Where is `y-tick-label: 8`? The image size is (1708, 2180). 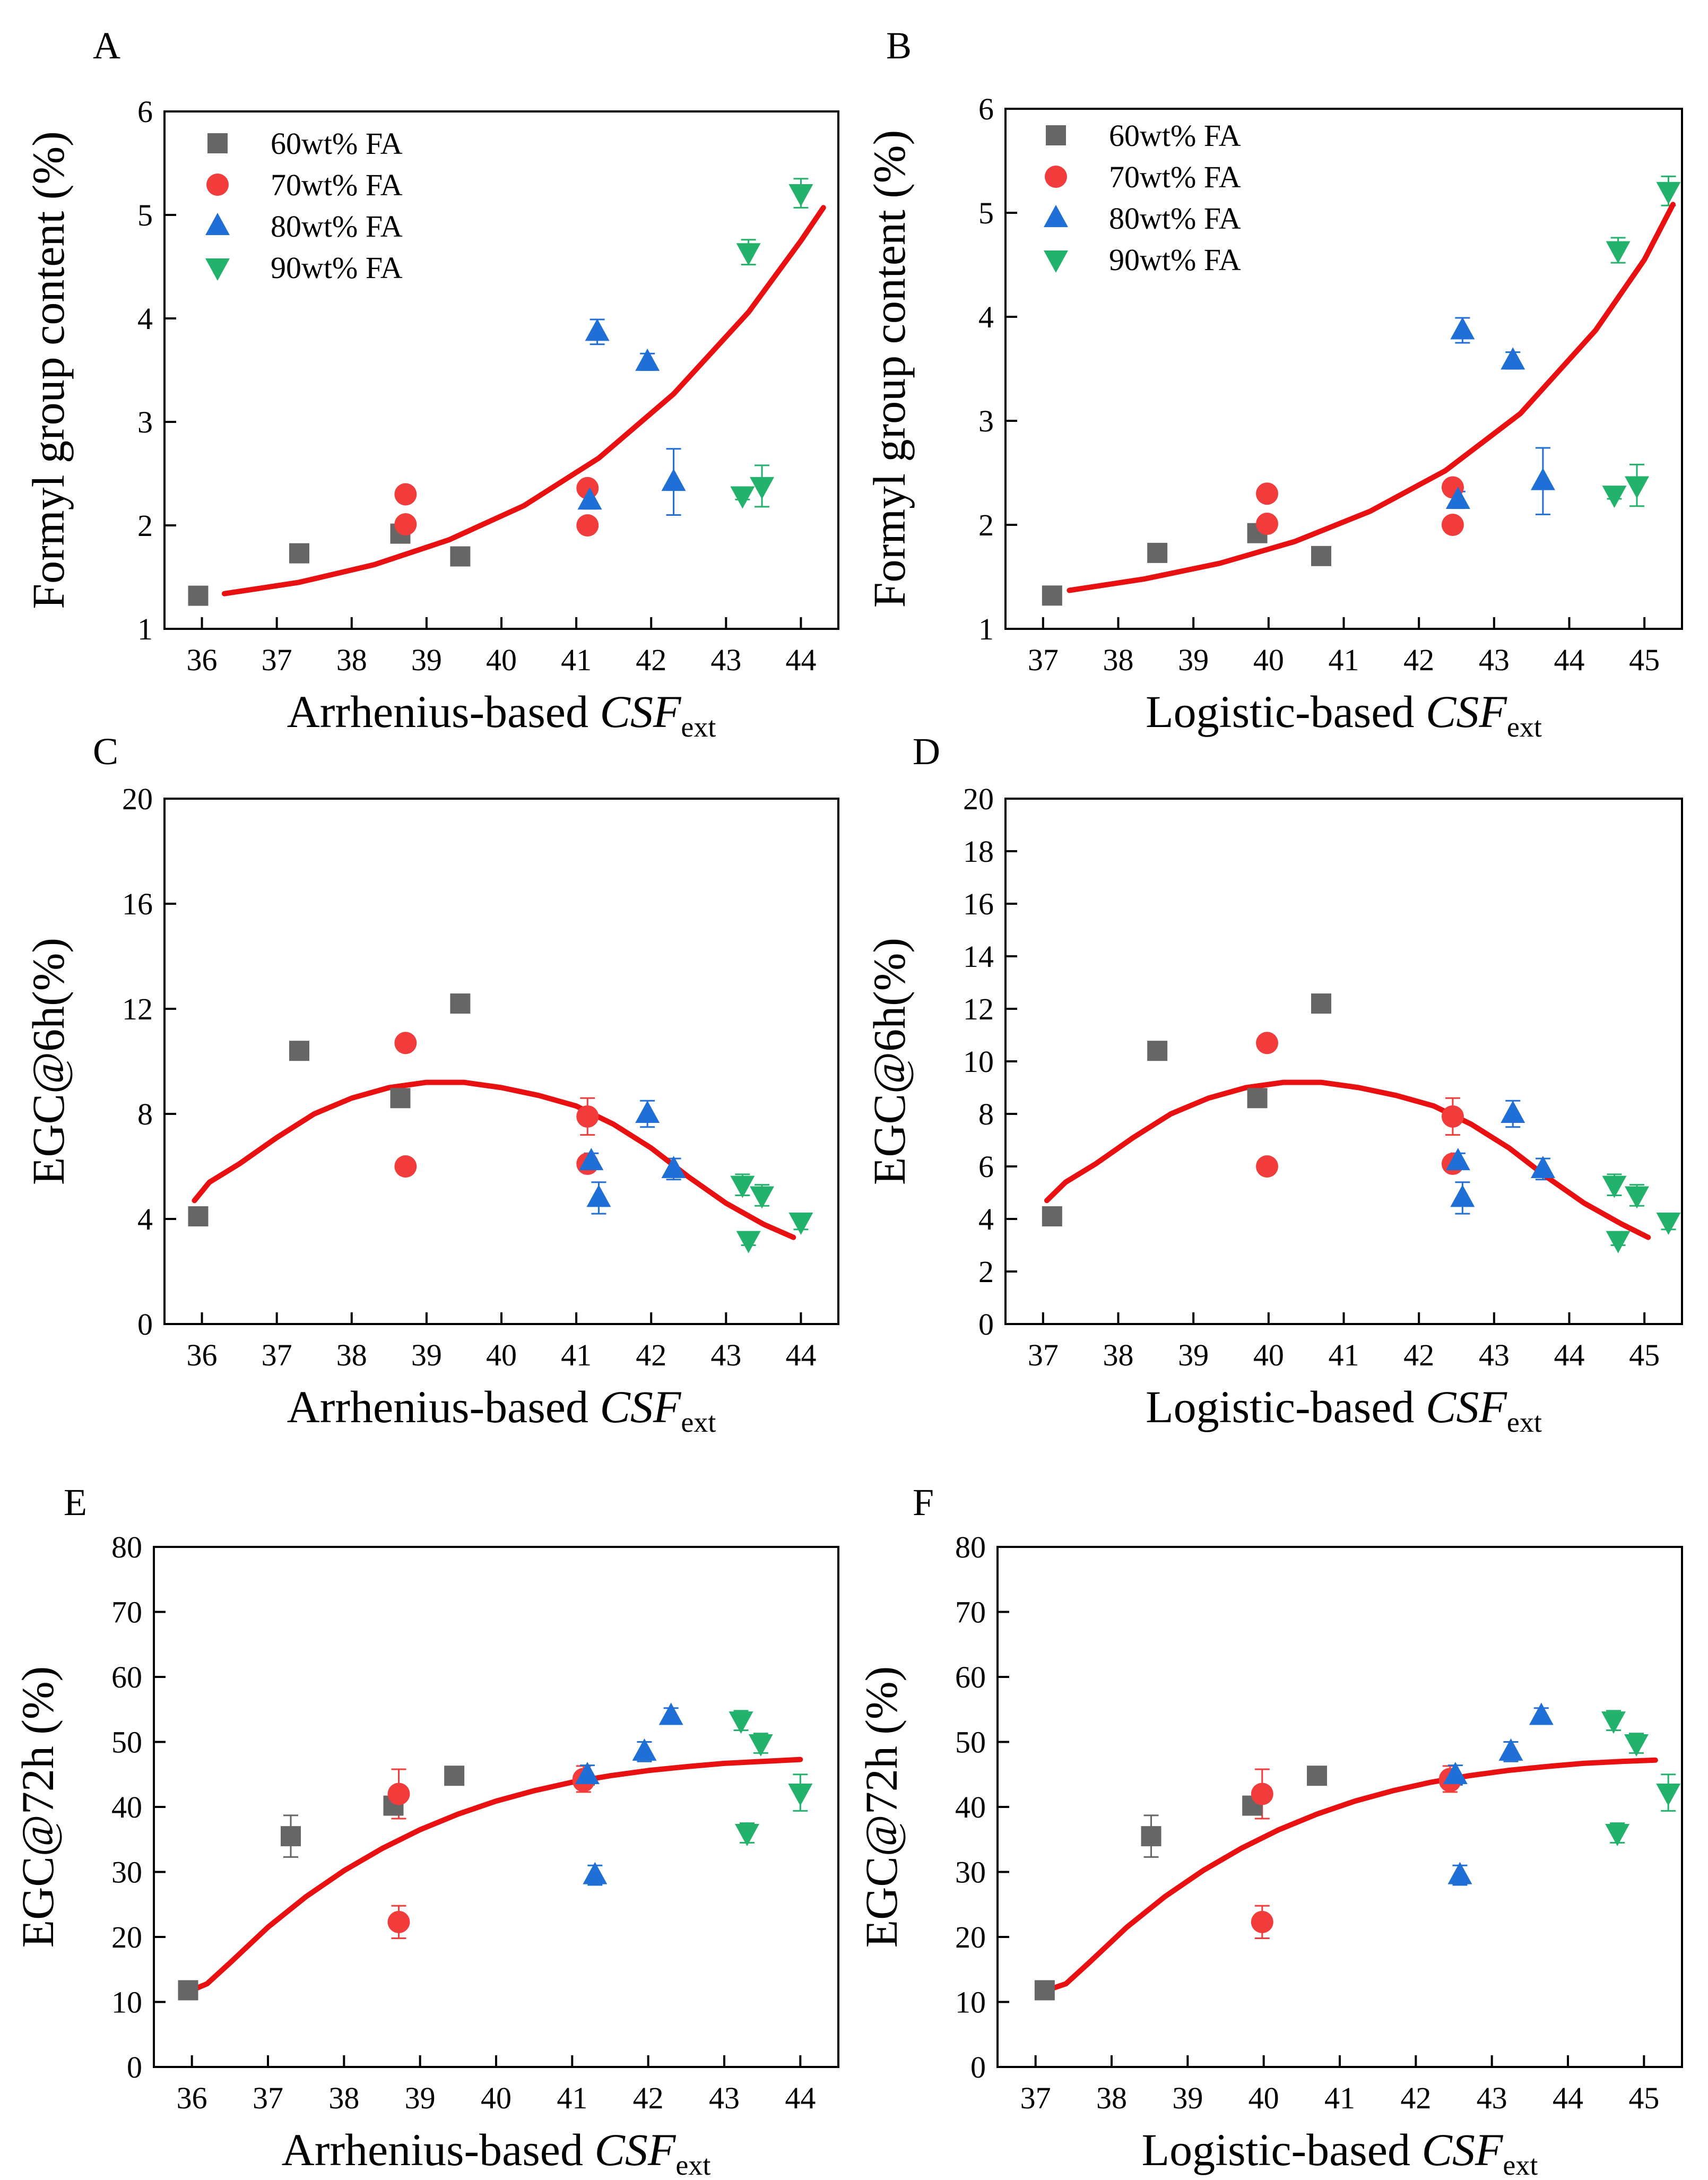
y-tick-label: 8 is located at coordinates (986, 1114).